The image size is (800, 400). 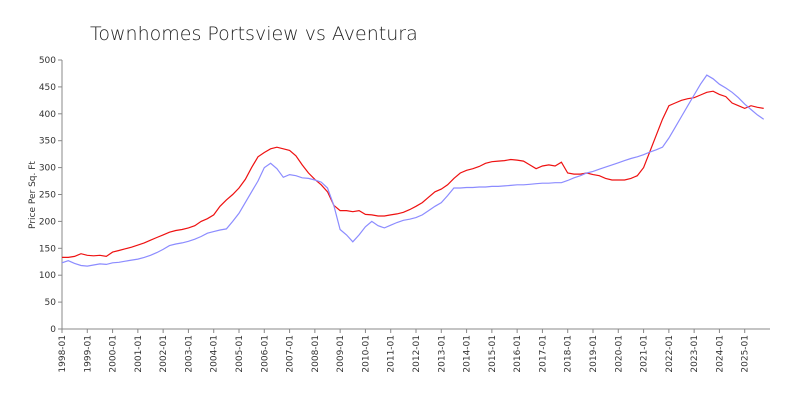 What do you see at coordinates (114, 354) in the screenshot?
I see `x-tick-label: 2000-01` at bounding box center [114, 354].